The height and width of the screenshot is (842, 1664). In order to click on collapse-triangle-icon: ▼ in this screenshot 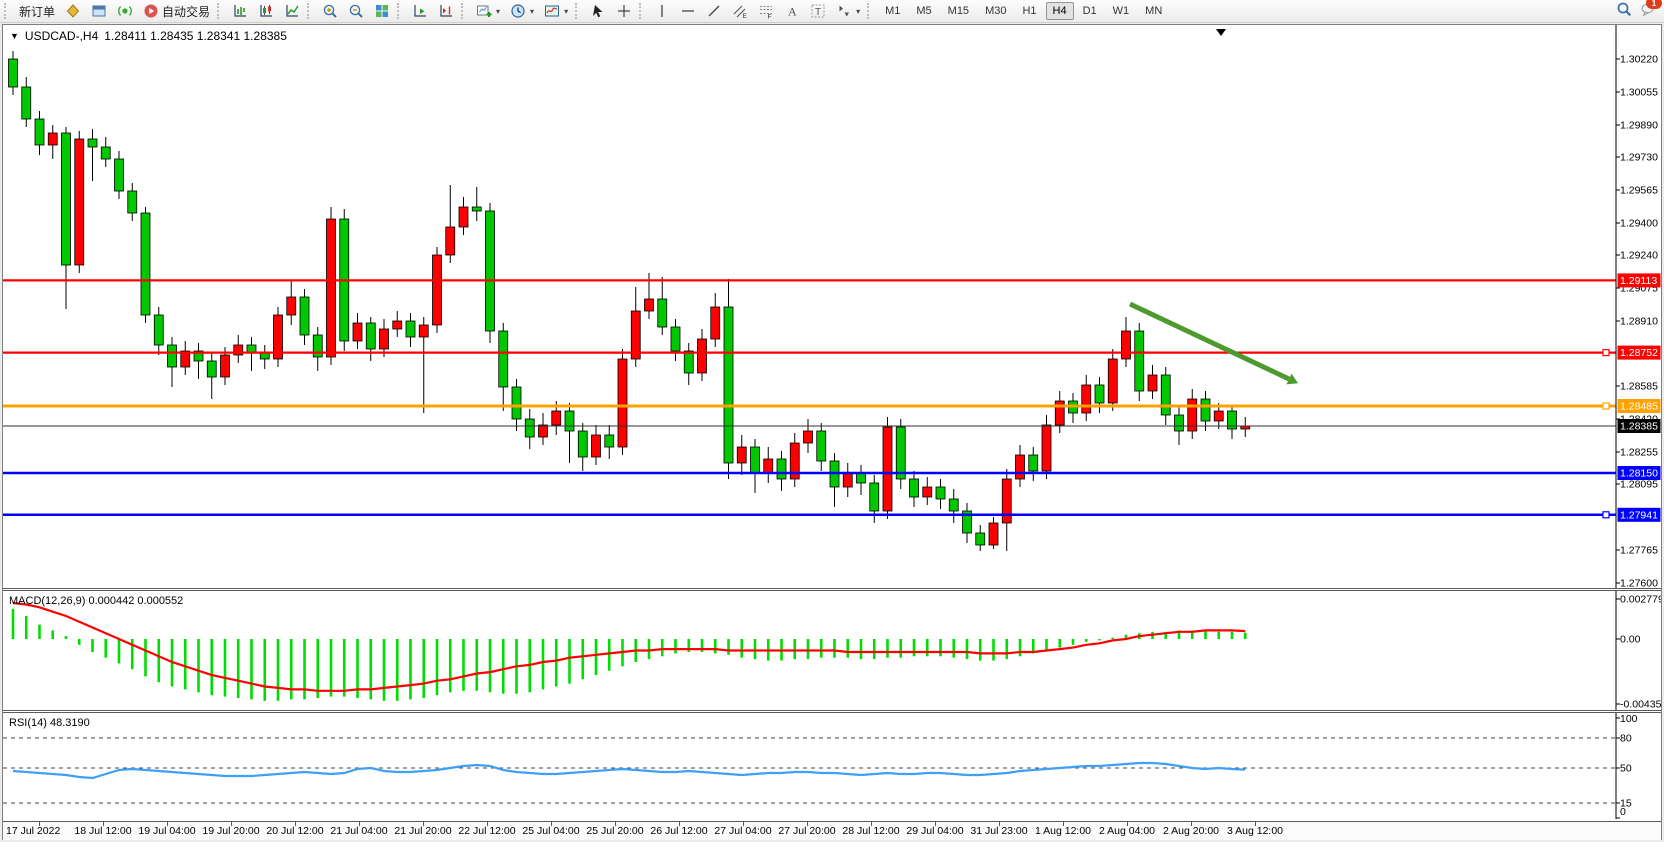, I will do `click(14, 36)`.